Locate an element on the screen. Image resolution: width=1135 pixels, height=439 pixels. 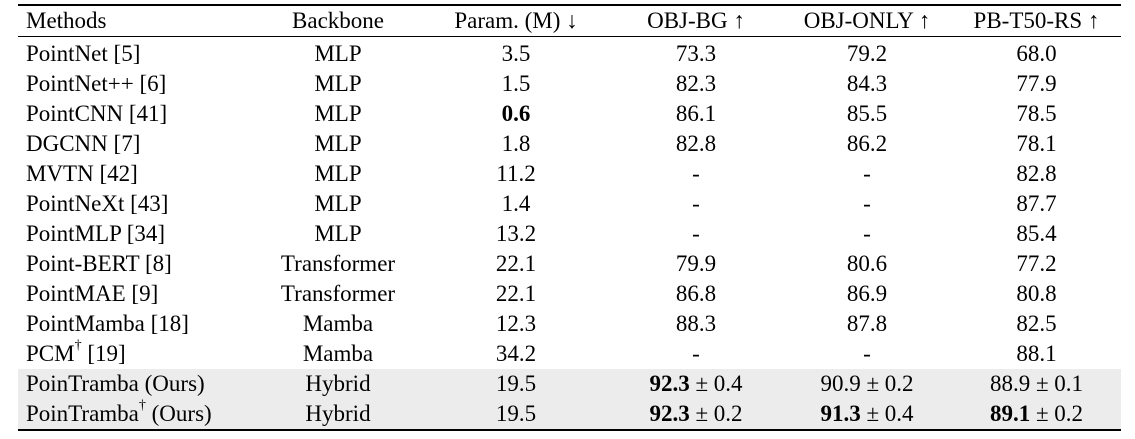
method-cell: PointMAE [9] is located at coordinates (136, 294).